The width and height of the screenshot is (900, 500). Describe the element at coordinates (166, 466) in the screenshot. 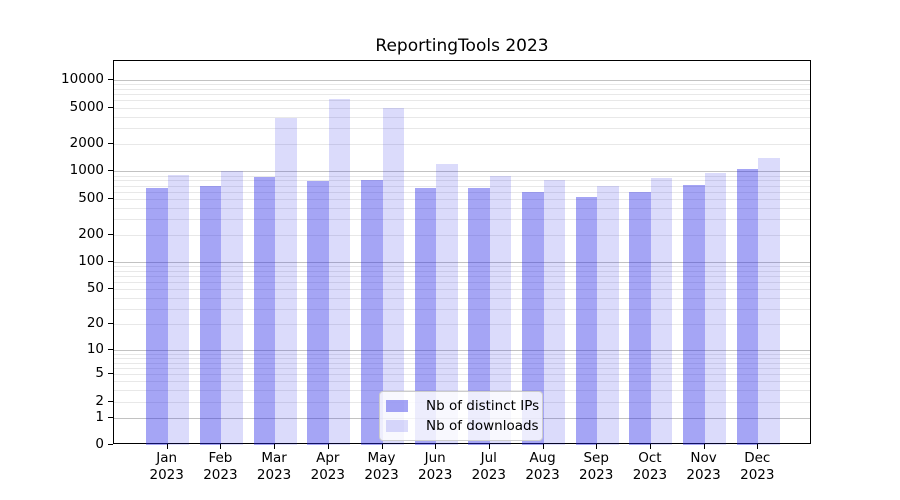

I see `x-tick-label: Jan 2023` at that location.